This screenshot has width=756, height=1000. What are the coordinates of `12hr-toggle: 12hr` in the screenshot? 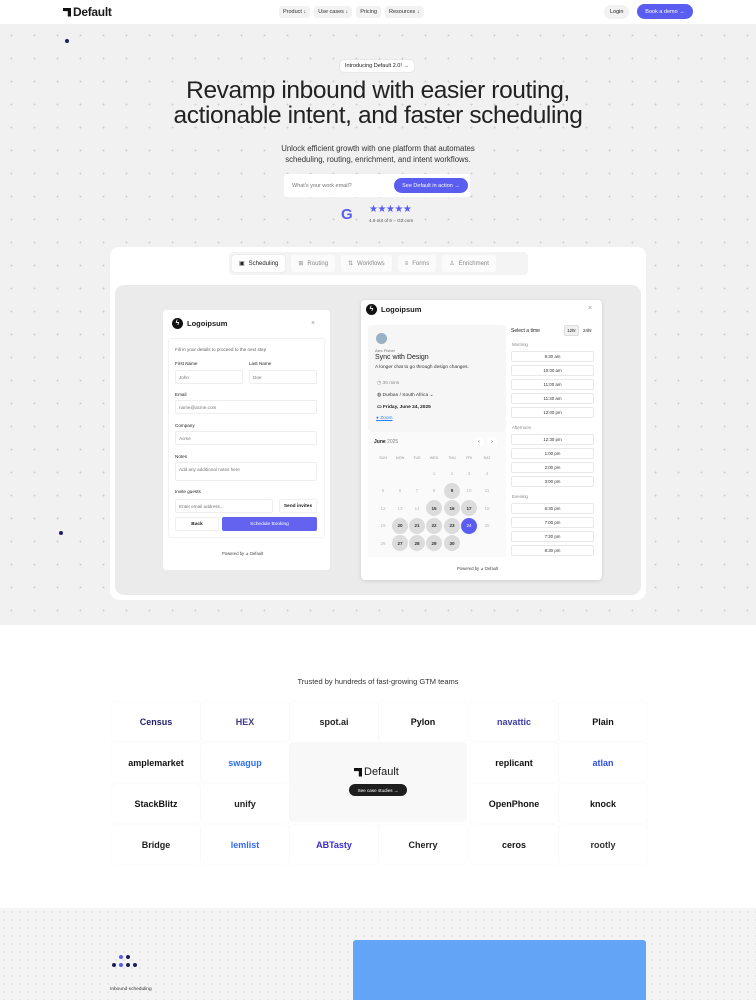 It's located at (571, 330).